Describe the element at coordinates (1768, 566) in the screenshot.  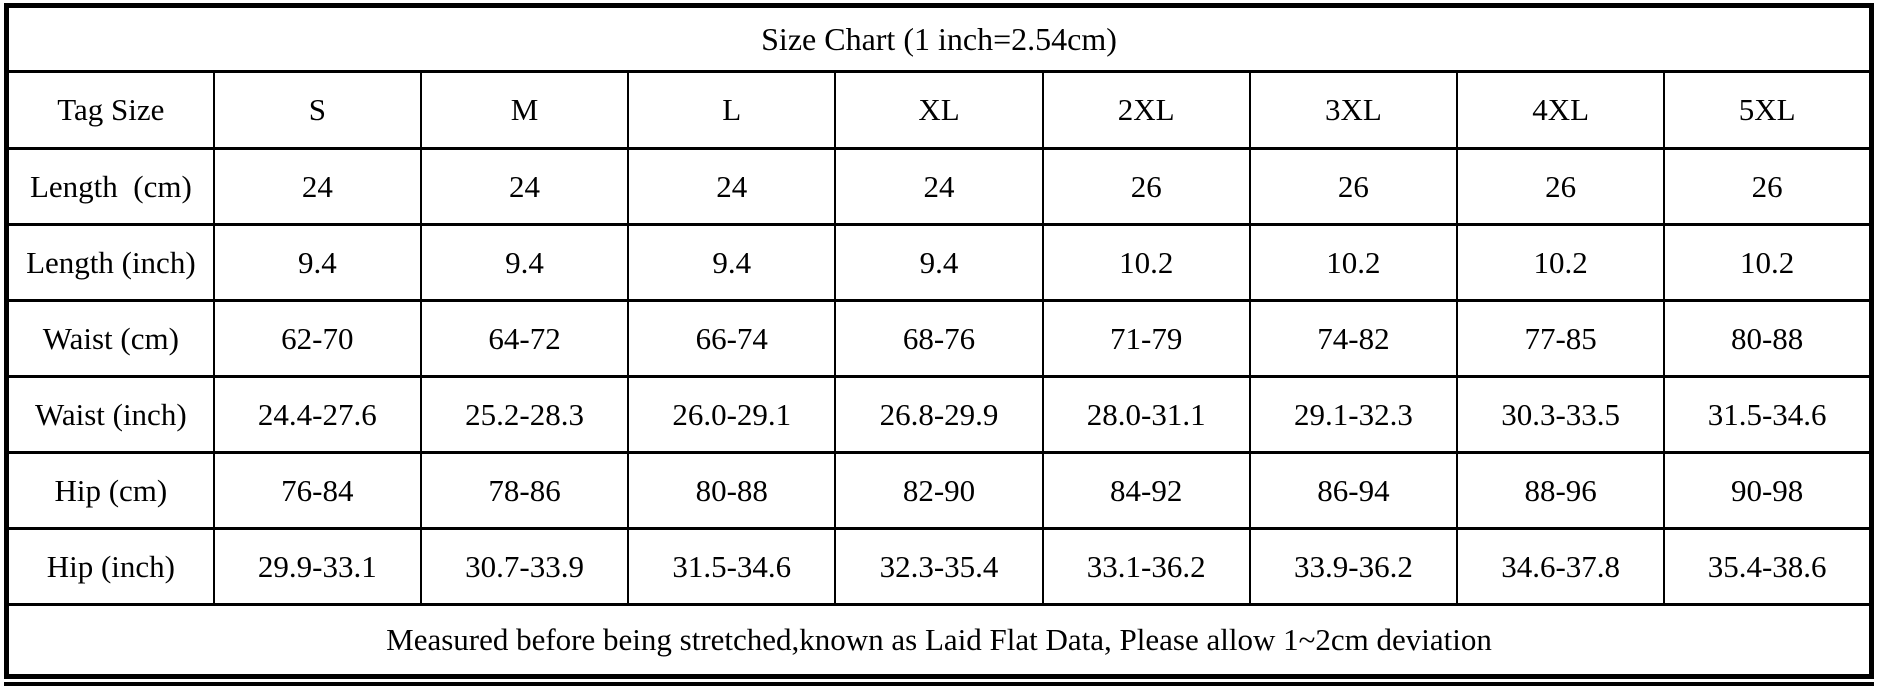
I see `size-value-cell: 35.4-38.6` at that location.